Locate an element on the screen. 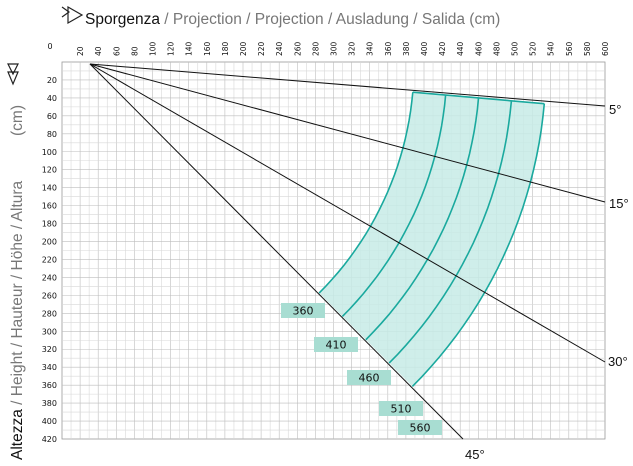 Image resolution: width=633 pixels, height=466 pixels. region-top-edge is located at coordinates (478, 98).